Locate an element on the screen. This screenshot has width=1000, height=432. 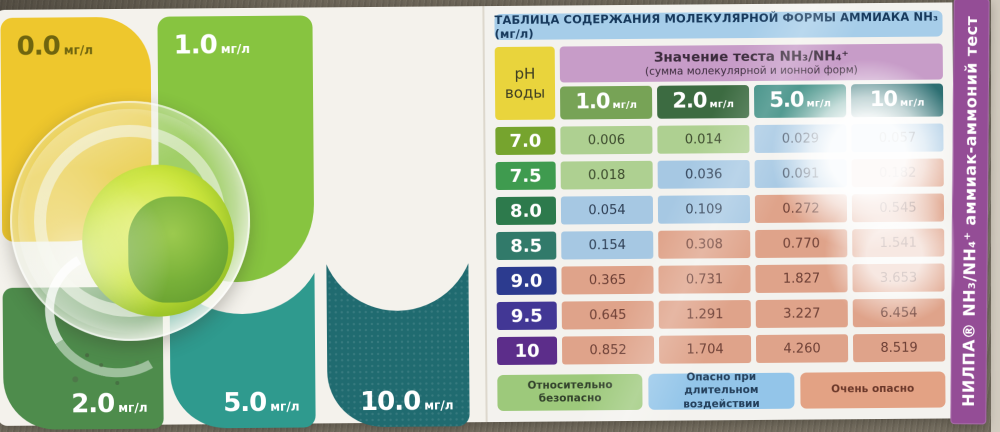
brand-label: НИЛПА® NH₃/NH₄⁺ аммиак-аммоний тест is located at coordinates (970, 211).